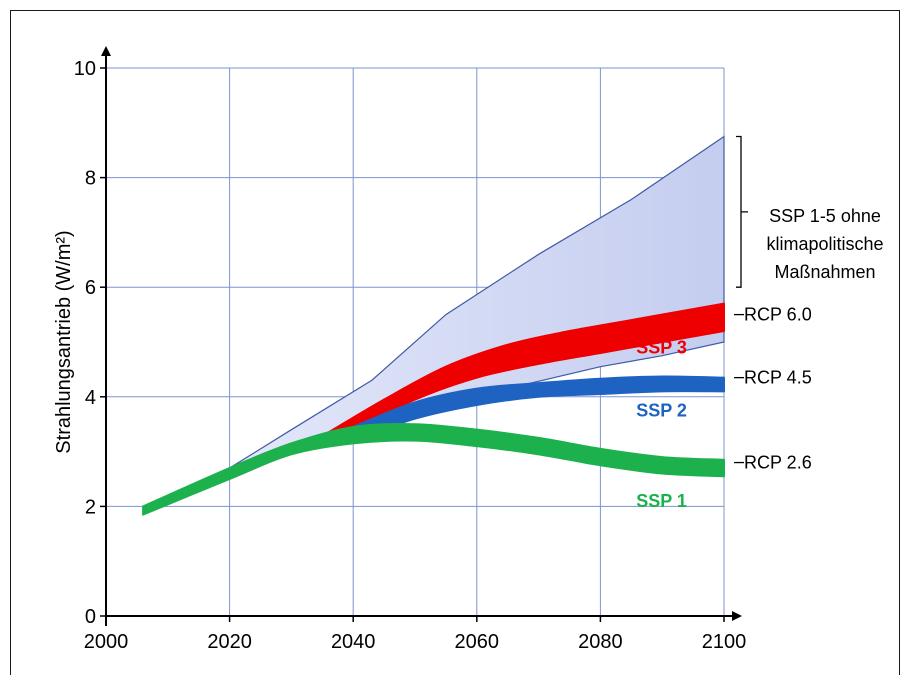  What do you see at coordinates (353, 642) in the screenshot?
I see `x-tick-label-2040: 2040` at bounding box center [353, 642].